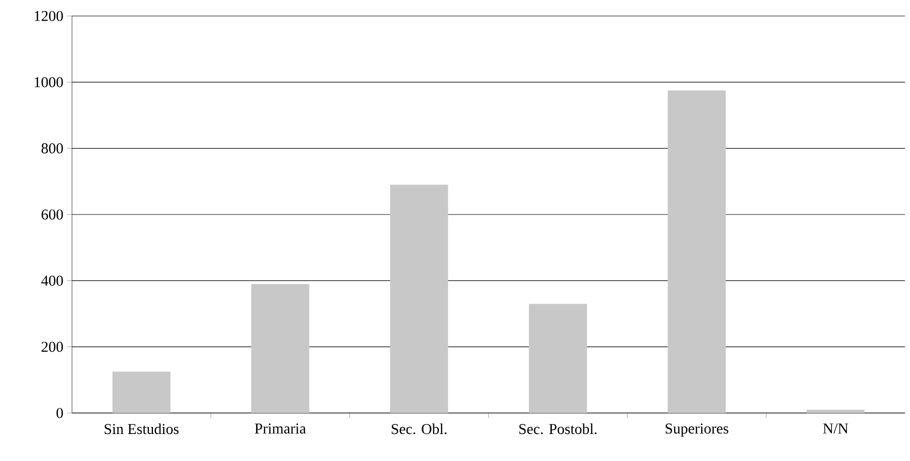 The width and height of the screenshot is (910, 461). I want to click on x-tick-label: N/N, so click(835, 429).